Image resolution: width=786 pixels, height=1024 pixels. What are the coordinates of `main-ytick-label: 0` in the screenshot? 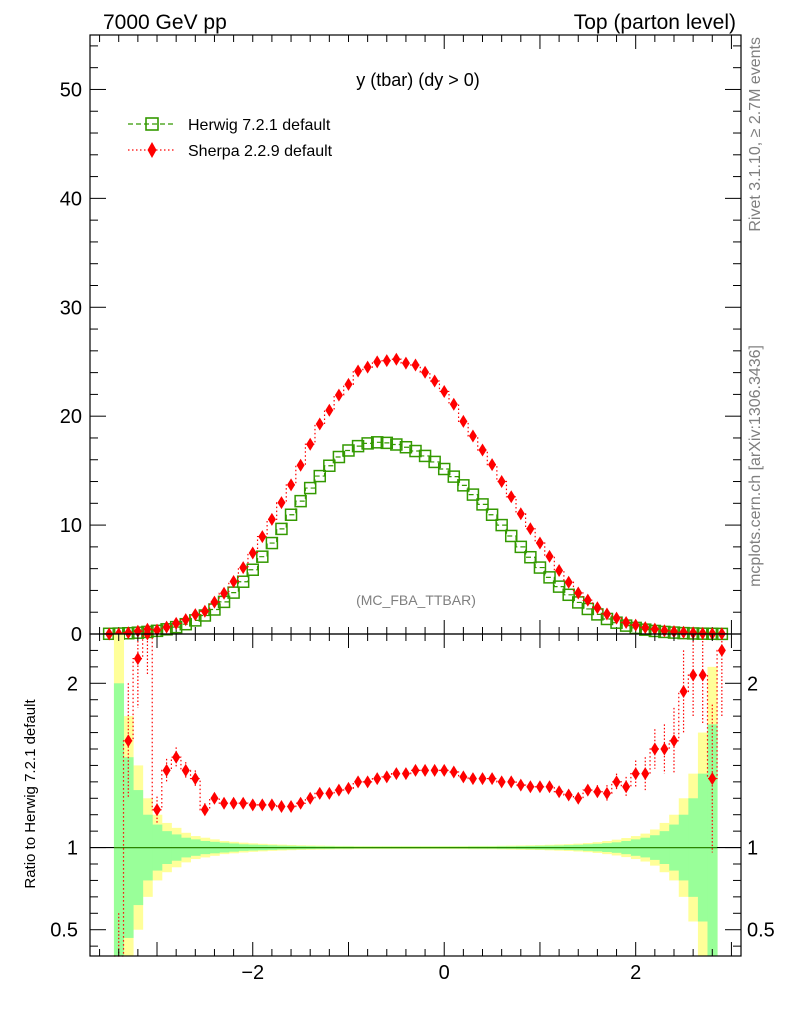 It's located at (76, 635).